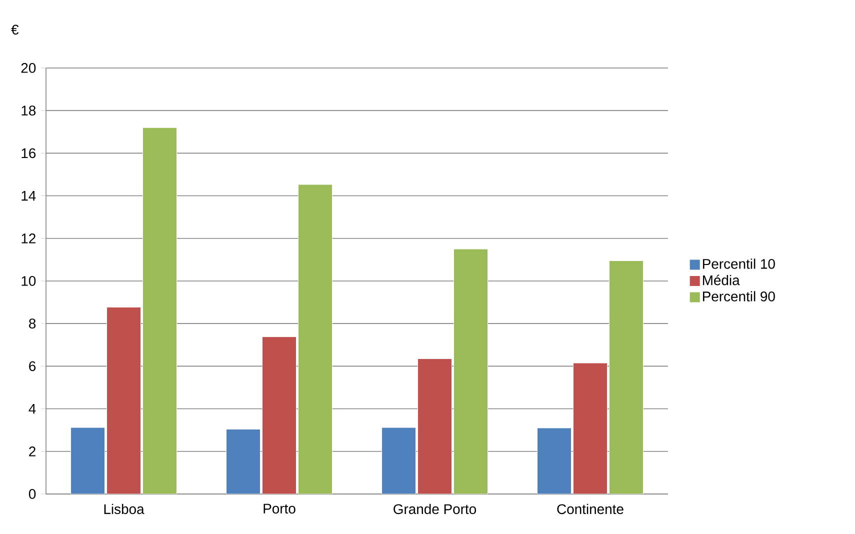 This screenshot has height=534, width=855. I want to click on x-tick-label: Grande Porto, so click(435, 509).